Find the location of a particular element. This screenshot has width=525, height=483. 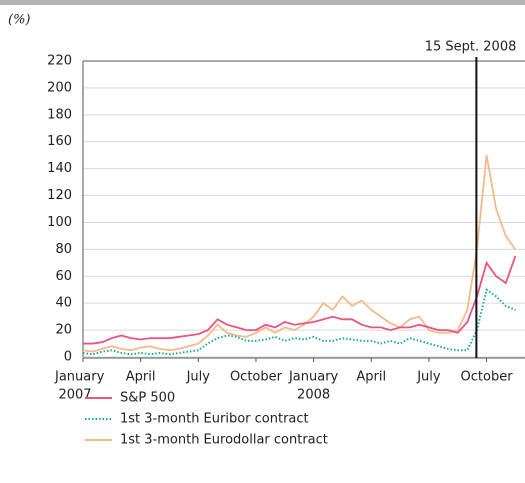

y-tick-label: 80 is located at coordinates (63, 249).